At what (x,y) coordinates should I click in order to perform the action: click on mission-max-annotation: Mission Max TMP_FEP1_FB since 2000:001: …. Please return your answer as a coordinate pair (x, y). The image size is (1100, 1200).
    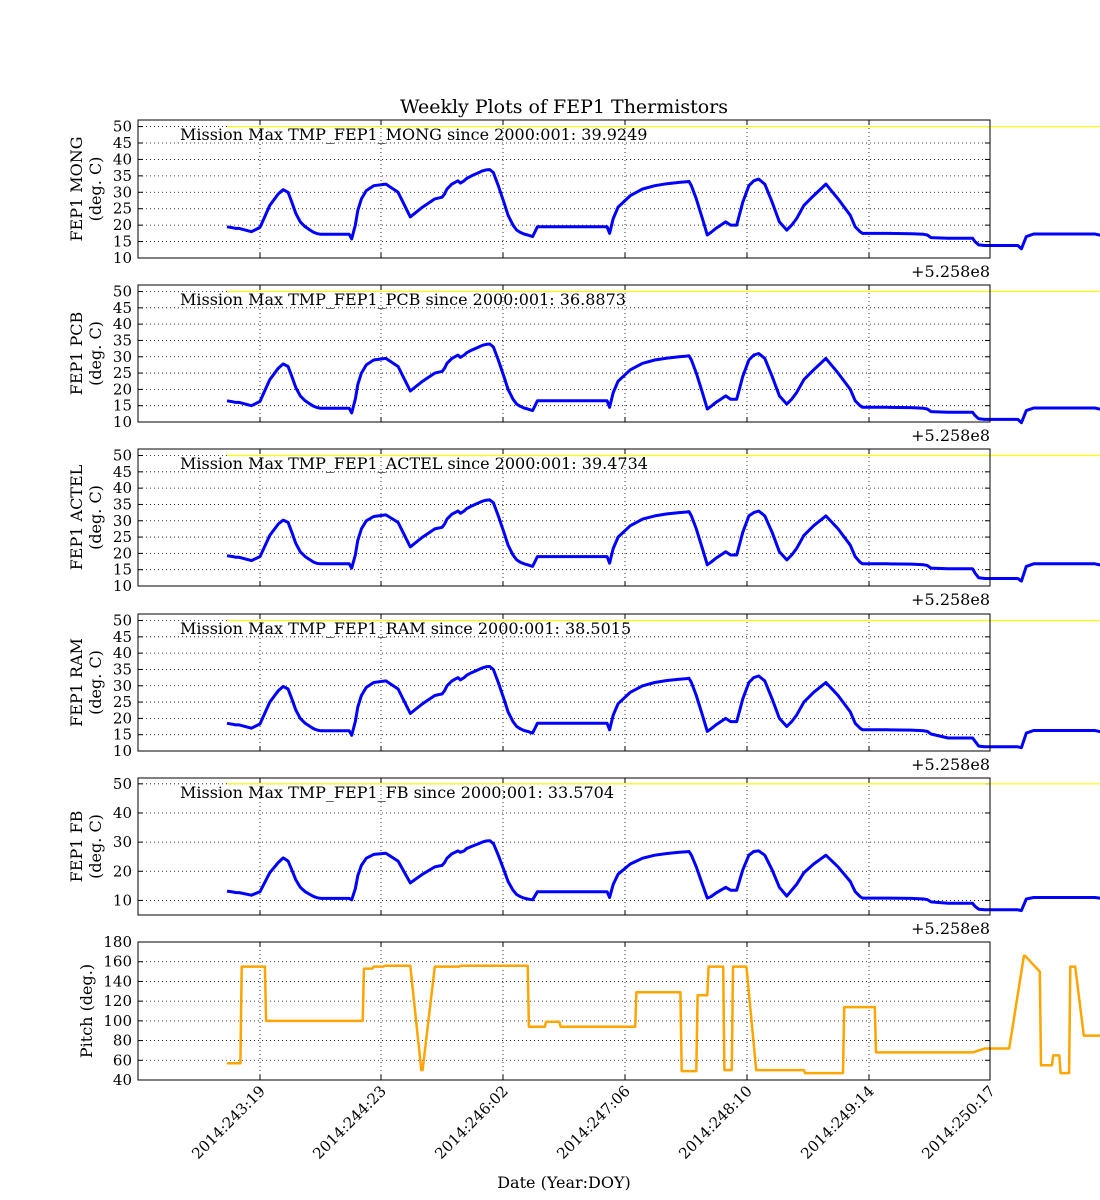
    Looking at the image, I should click on (397, 792).